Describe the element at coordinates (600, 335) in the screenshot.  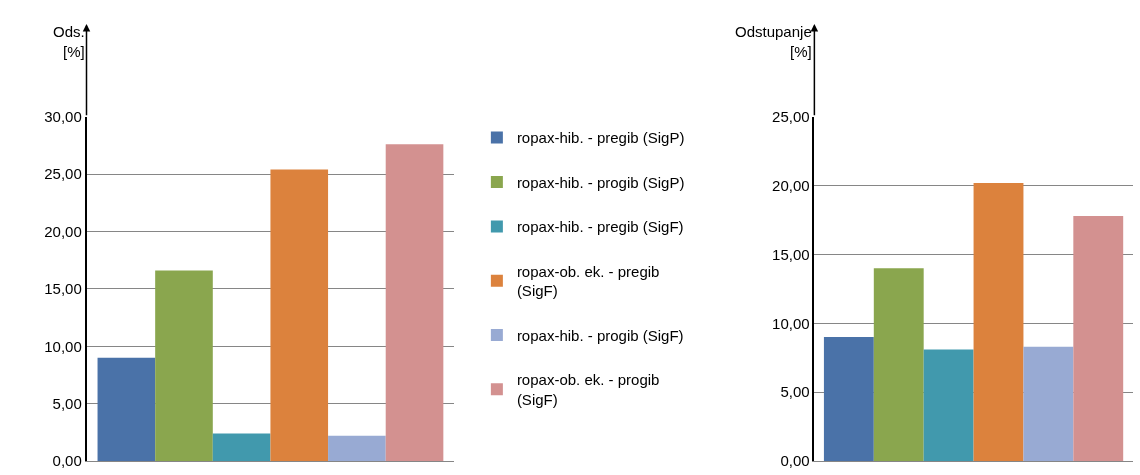
I see `legend-label: ropax-hib. - progib (SigF)` at that location.